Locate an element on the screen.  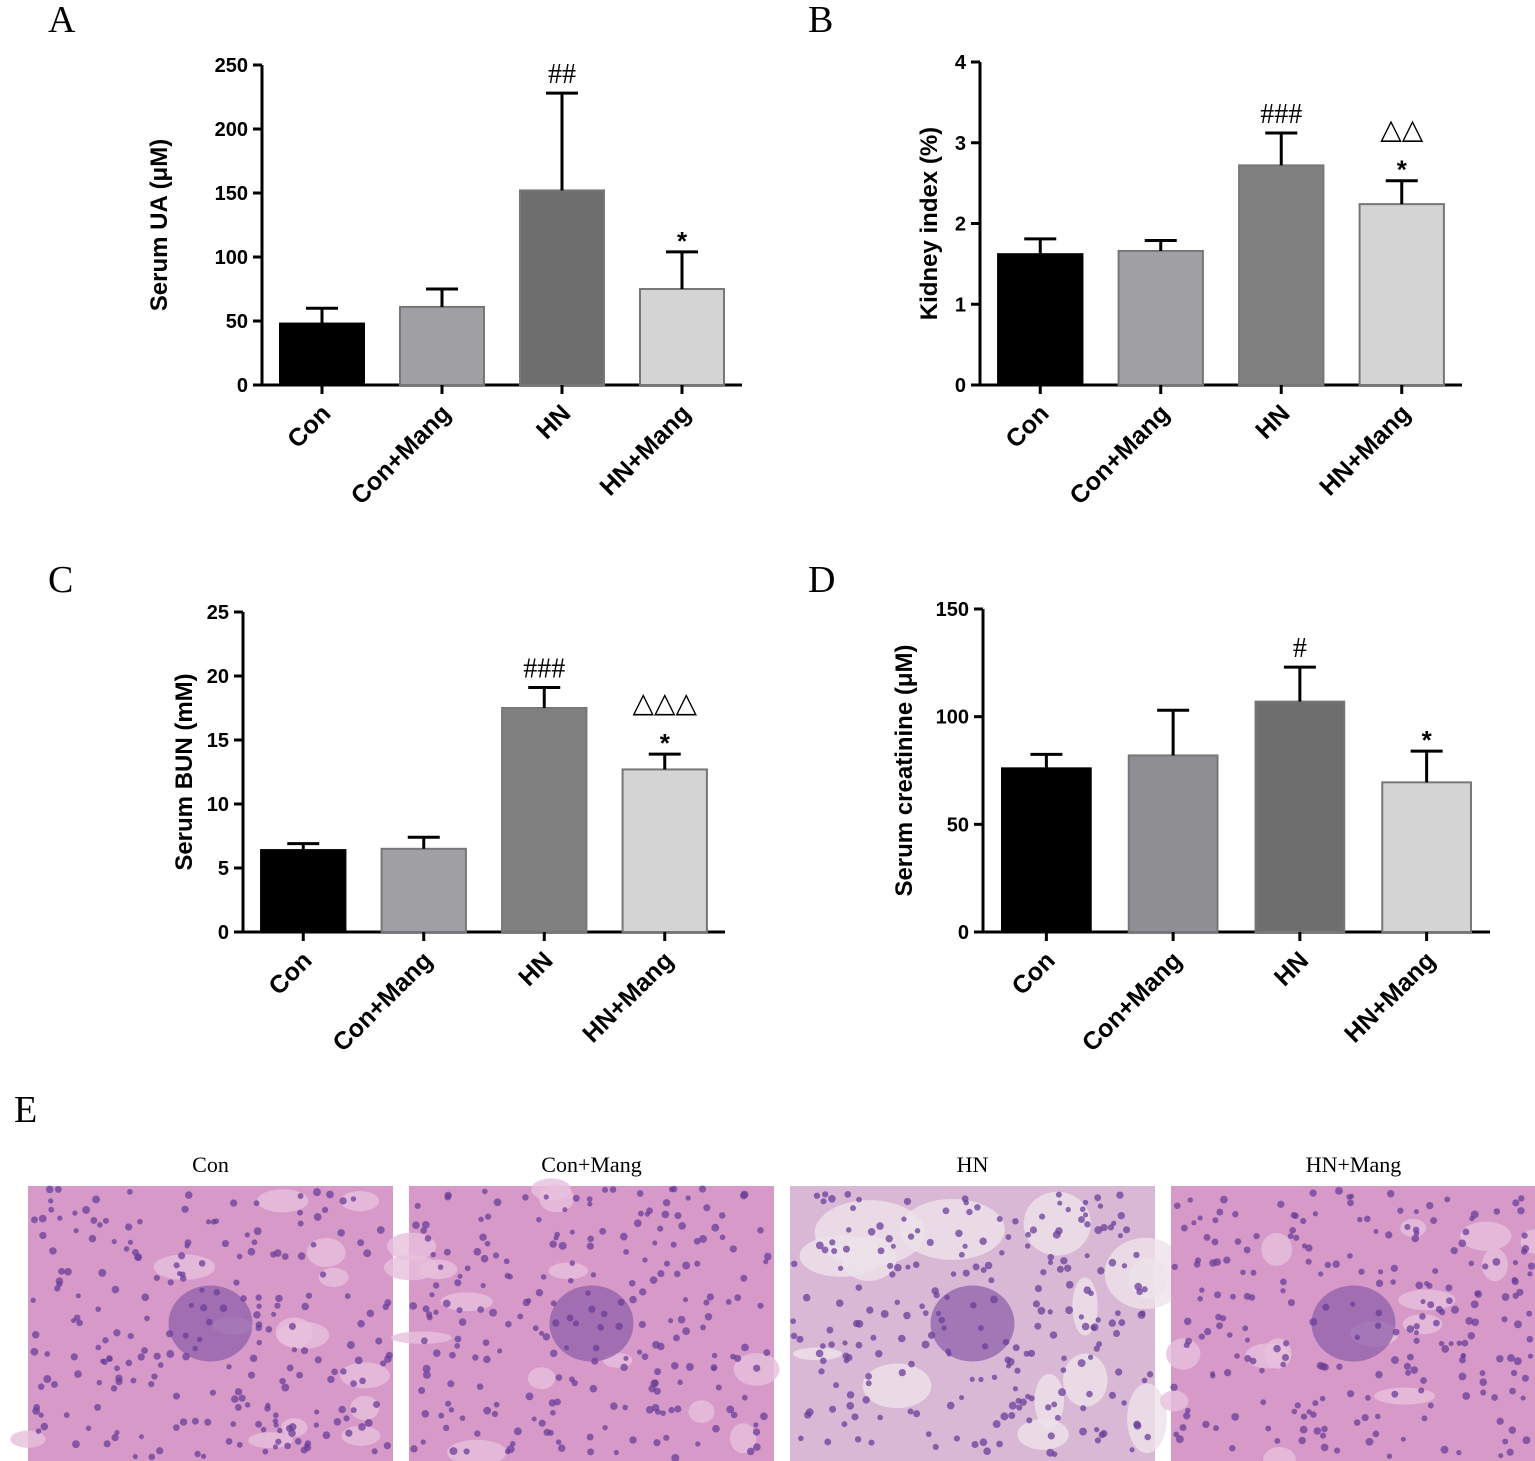
error-bar is located at coordinates (664, 761).